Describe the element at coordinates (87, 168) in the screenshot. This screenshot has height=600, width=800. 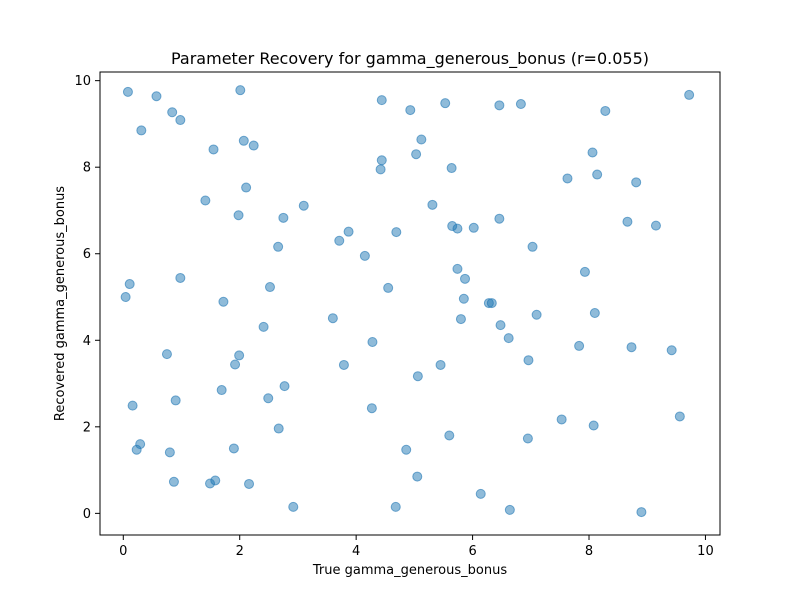
I see `y-tick-label-8: 8` at that location.